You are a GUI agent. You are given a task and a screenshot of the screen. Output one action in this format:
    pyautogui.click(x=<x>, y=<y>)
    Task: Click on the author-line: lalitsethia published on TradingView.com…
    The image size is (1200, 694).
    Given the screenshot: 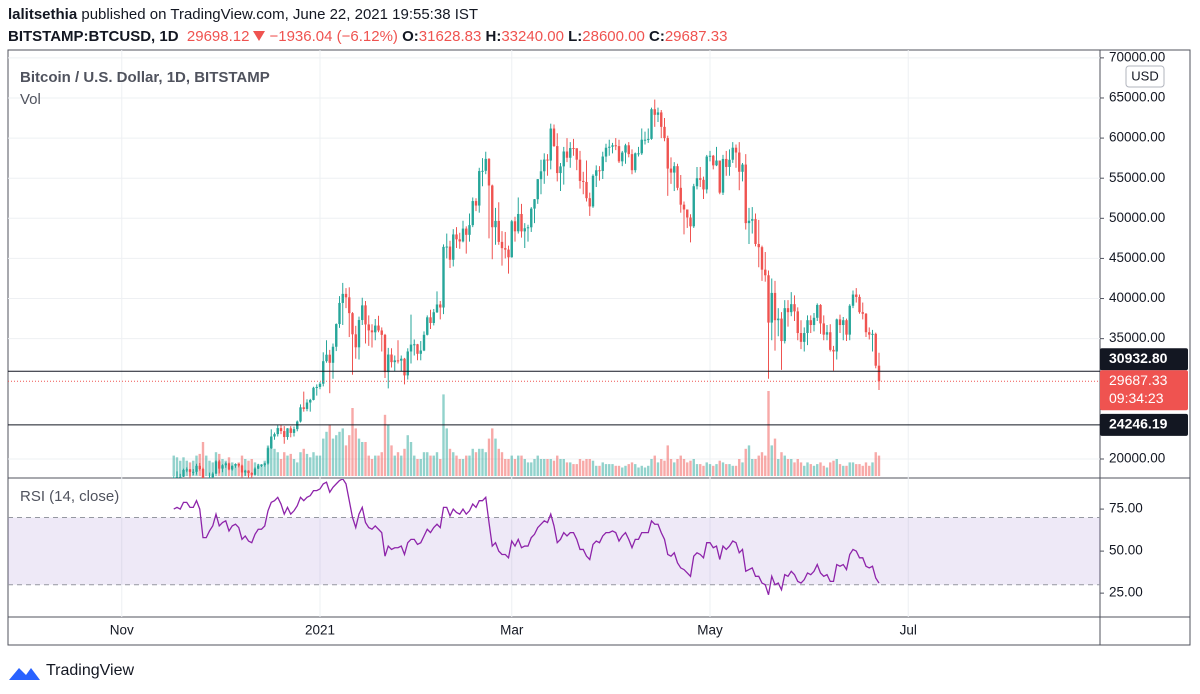 What is the action you would take?
    pyautogui.click(x=367, y=15)
    